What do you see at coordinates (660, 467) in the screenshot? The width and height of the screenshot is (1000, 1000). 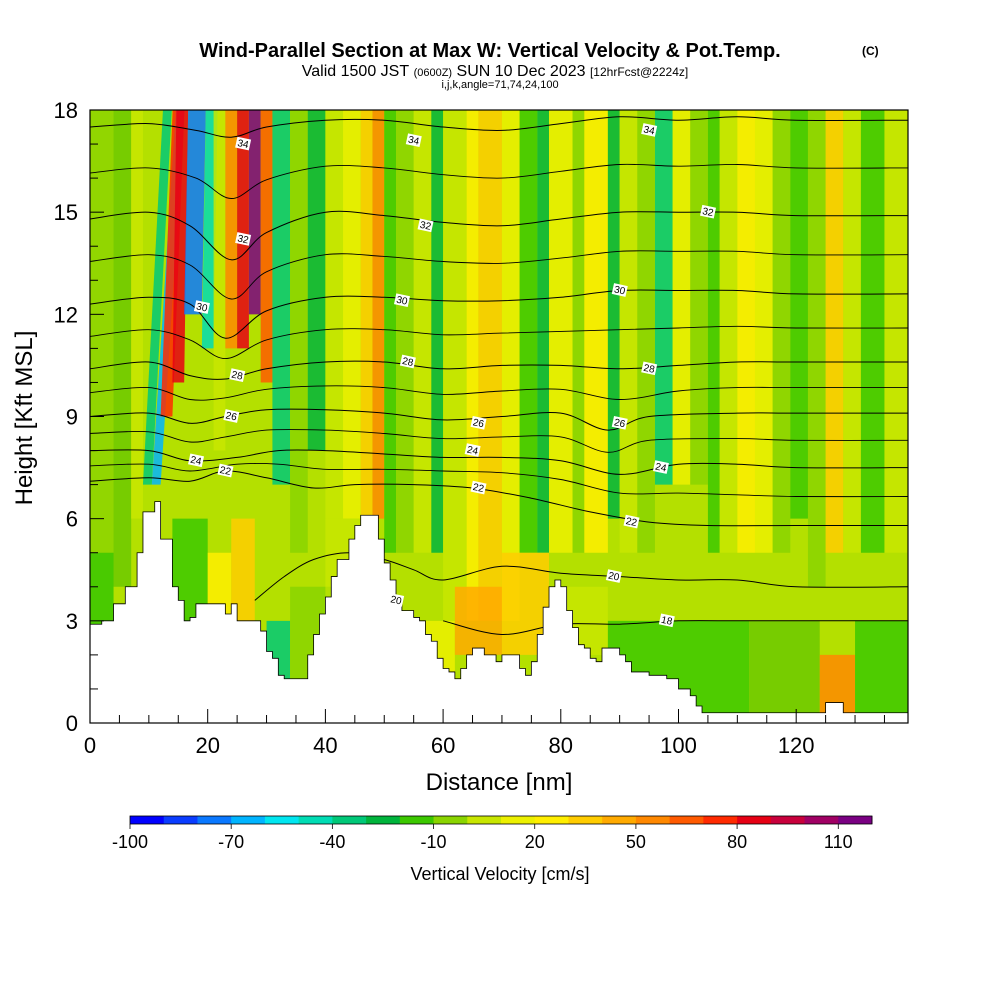 I see `contour-label: 24` at bounding box center [660, 467].